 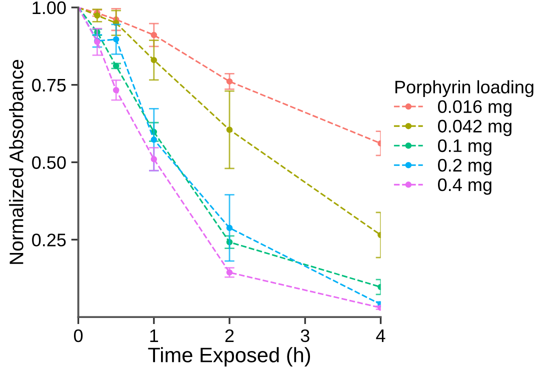 I want to click on x-tick-label: 2, so click(x=229, y=335).